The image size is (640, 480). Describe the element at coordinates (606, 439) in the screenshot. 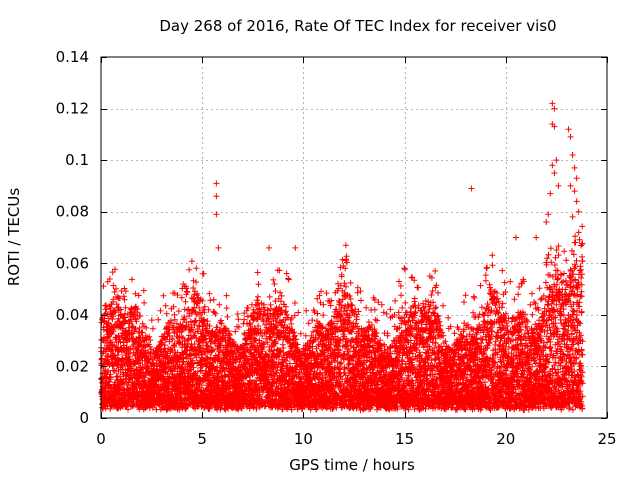

I see `x-tick-label: 25` at that location.